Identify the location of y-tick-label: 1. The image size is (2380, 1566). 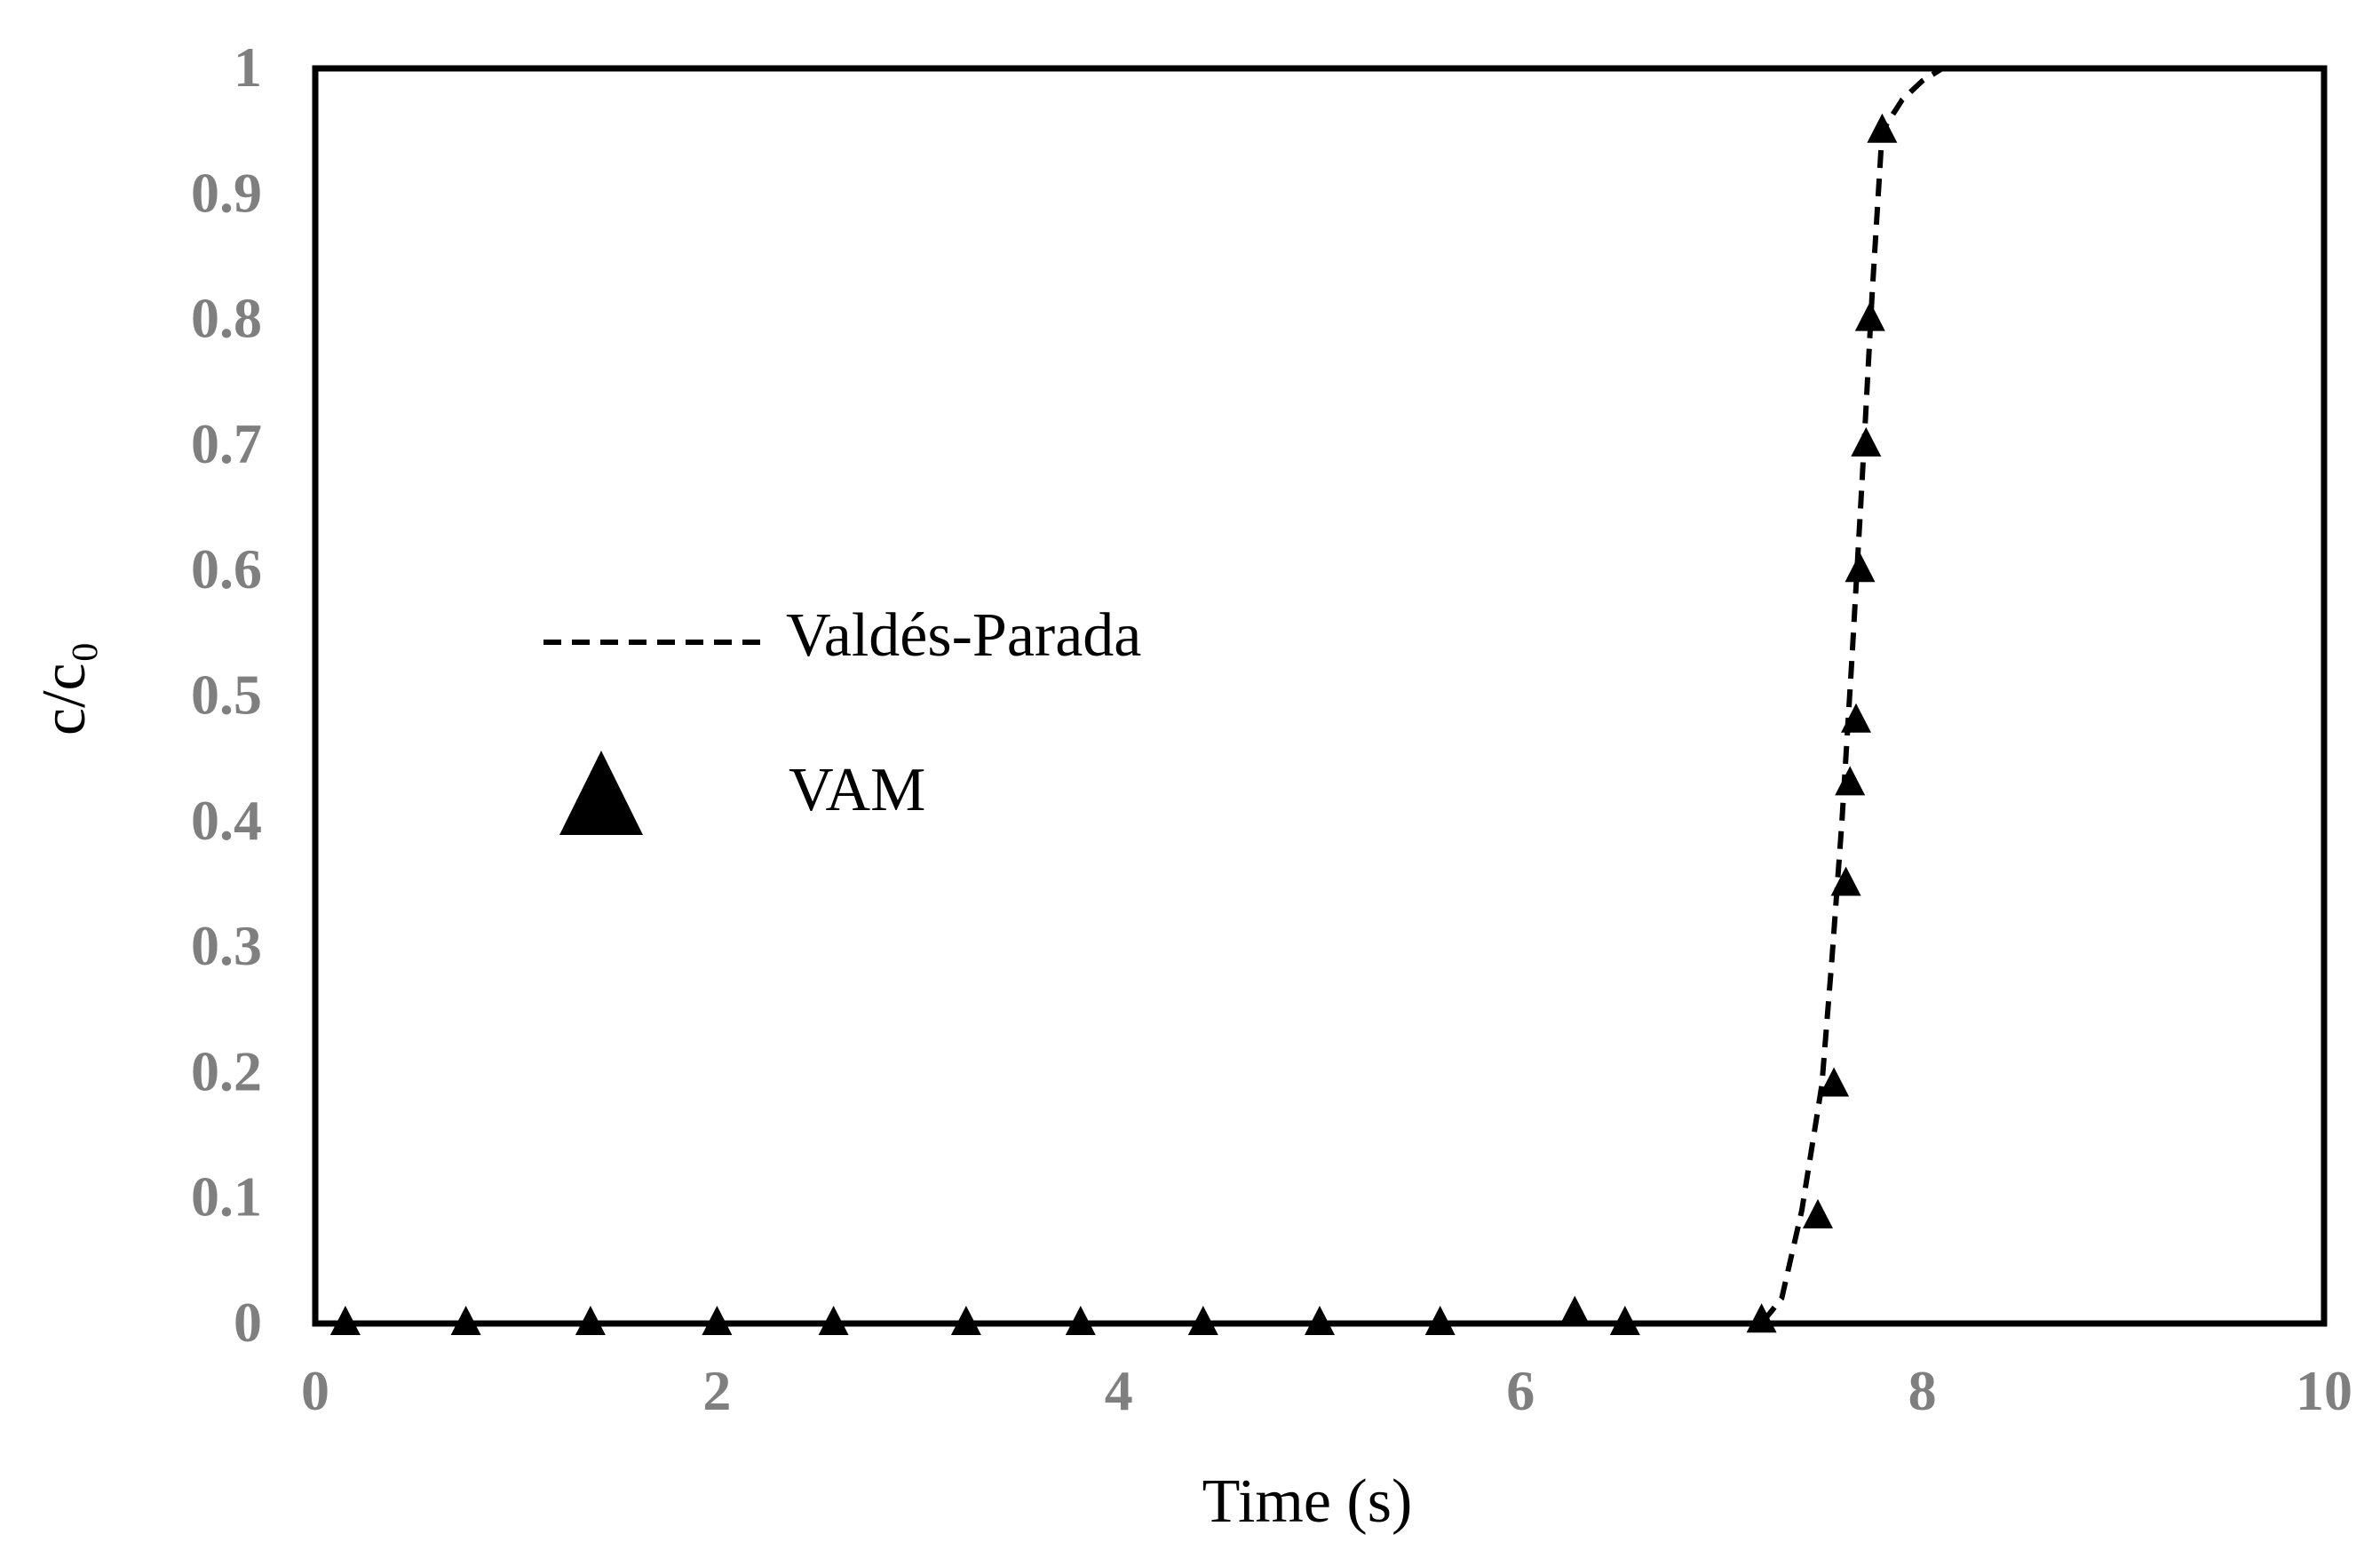
(248, 68).